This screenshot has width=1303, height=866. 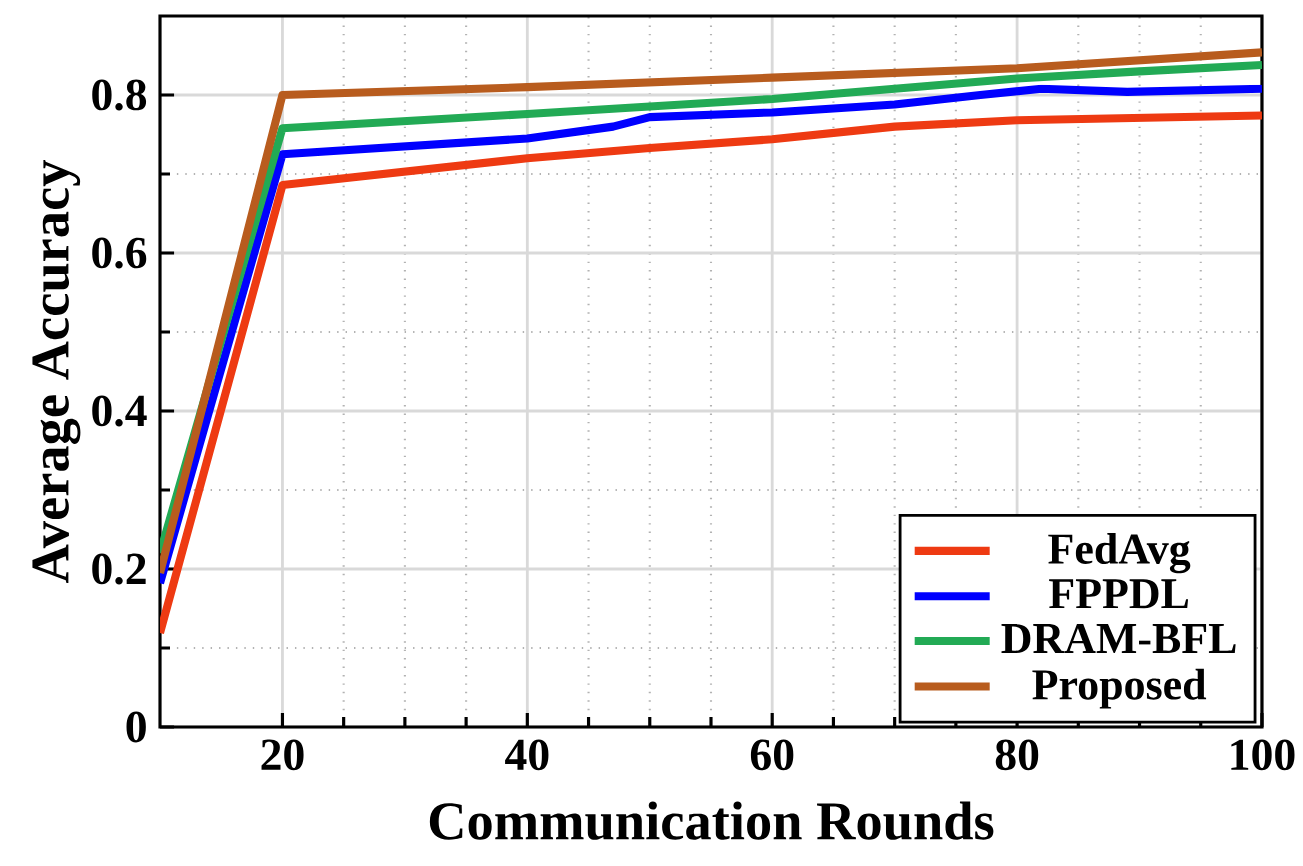 What do you see at coordinates (711, 820) in the screenshot?
I see `x-axis-title: Communication Rounds` at bounding box center [711, 820].